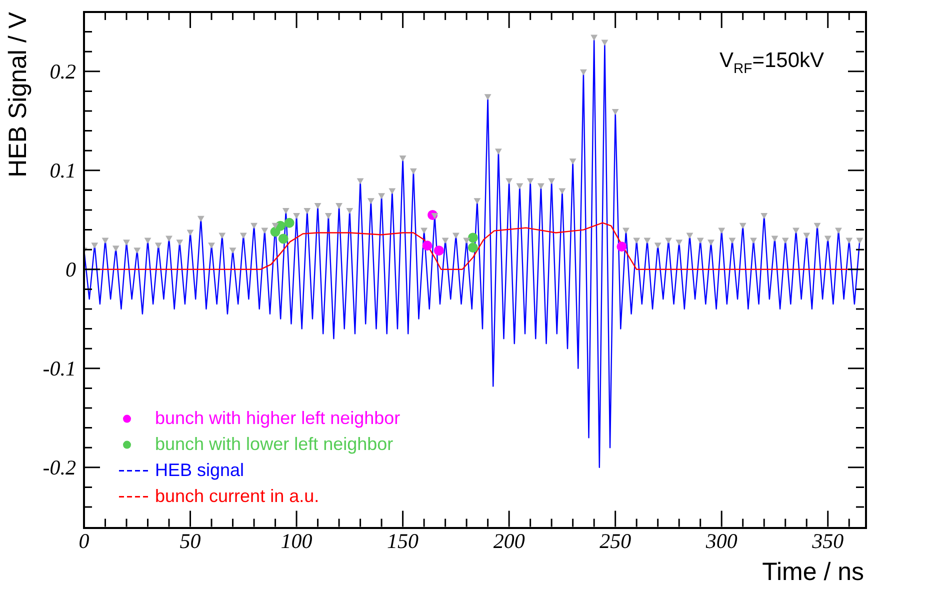  What do you see at coordinates (813, 572) in the screenshot?
I see `x-axis-title: Time / ns` at bounding box center [813, 572].